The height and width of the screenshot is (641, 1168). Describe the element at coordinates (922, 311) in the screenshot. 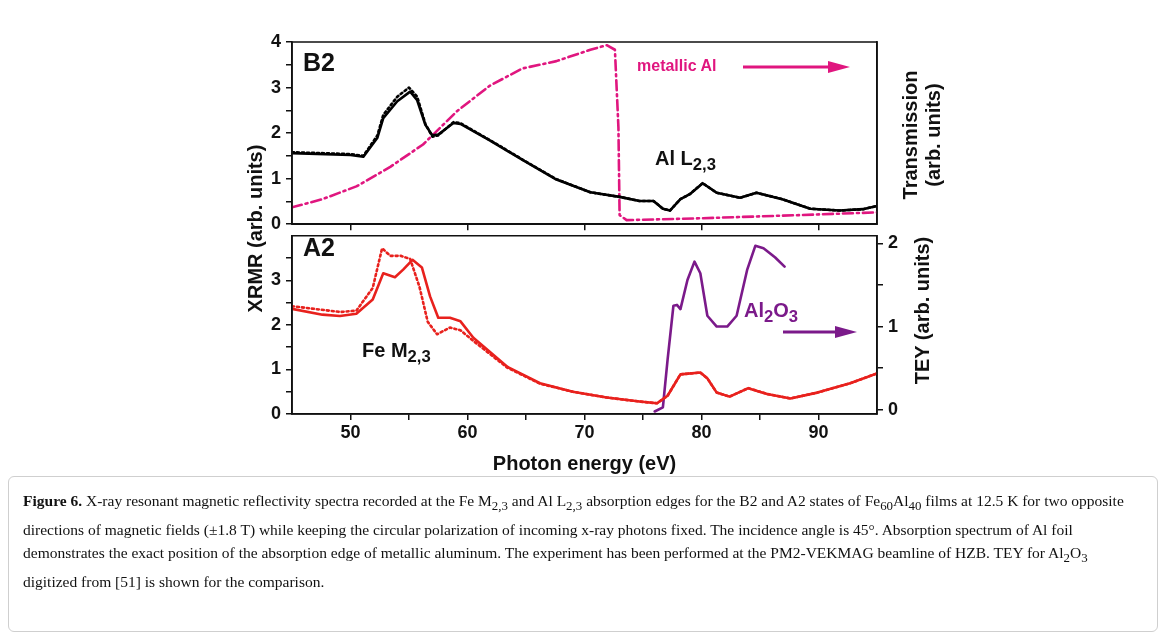

I see `y2-axis-title: TEY (arb. units)` at that location.